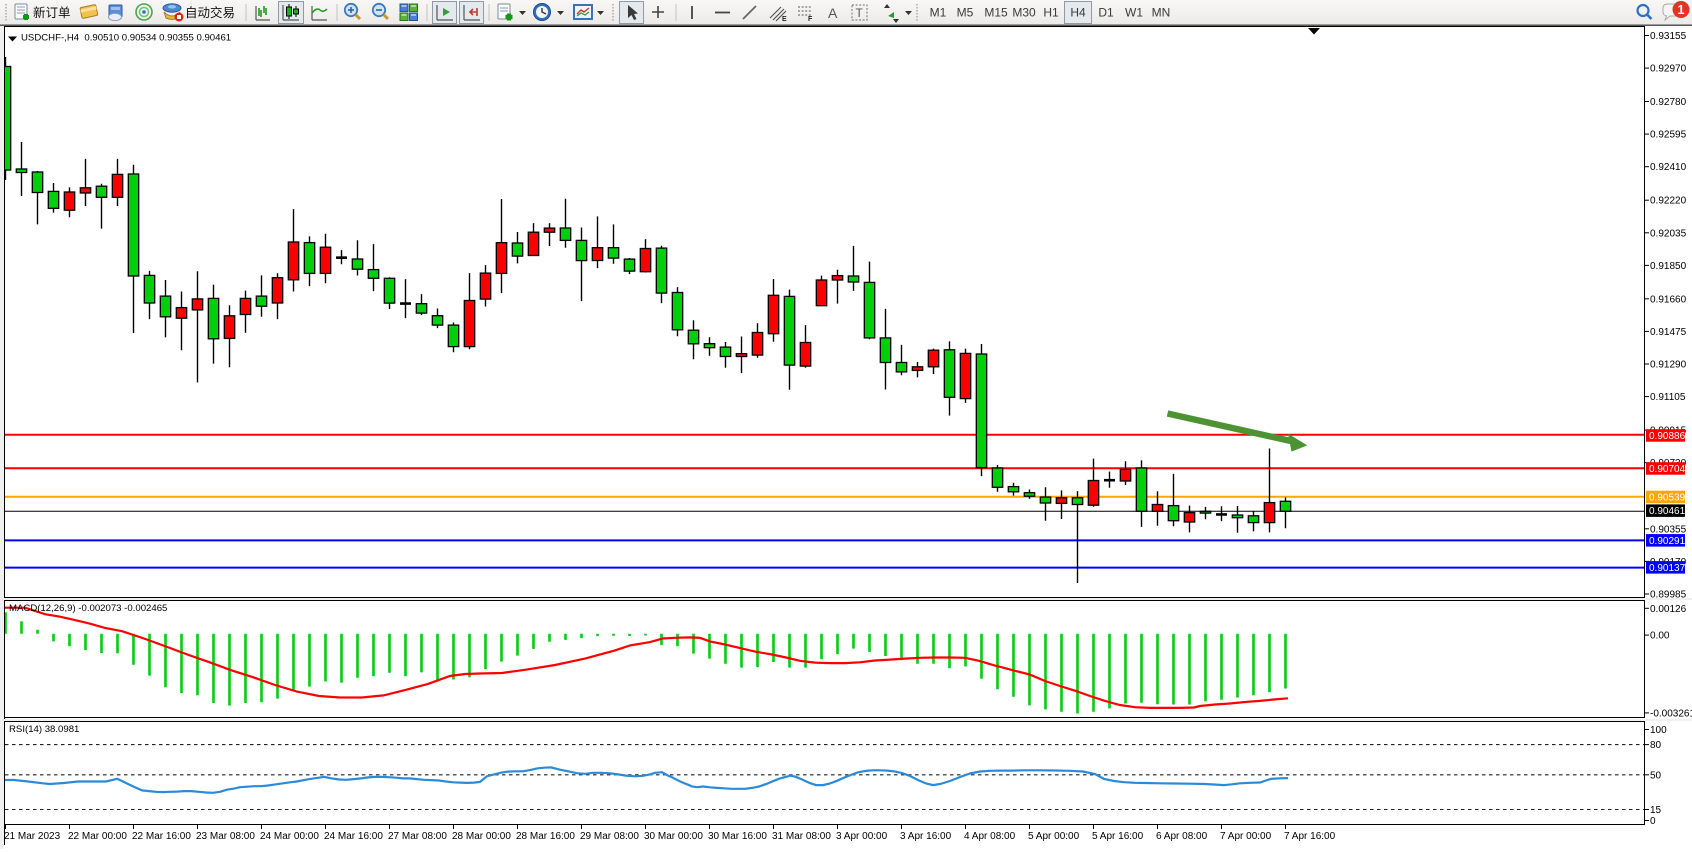  Describe the element at coordinates (225, 836) in the screenshot. I see `svg-text: 23 Mar 08:00` at that location.